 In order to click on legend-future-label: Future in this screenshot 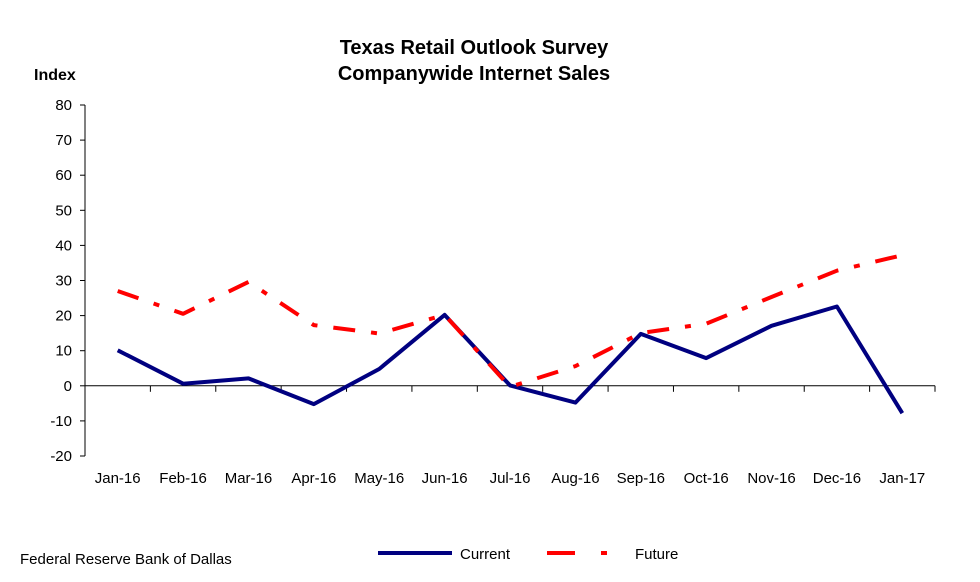, I will do `click(656, 554)`.